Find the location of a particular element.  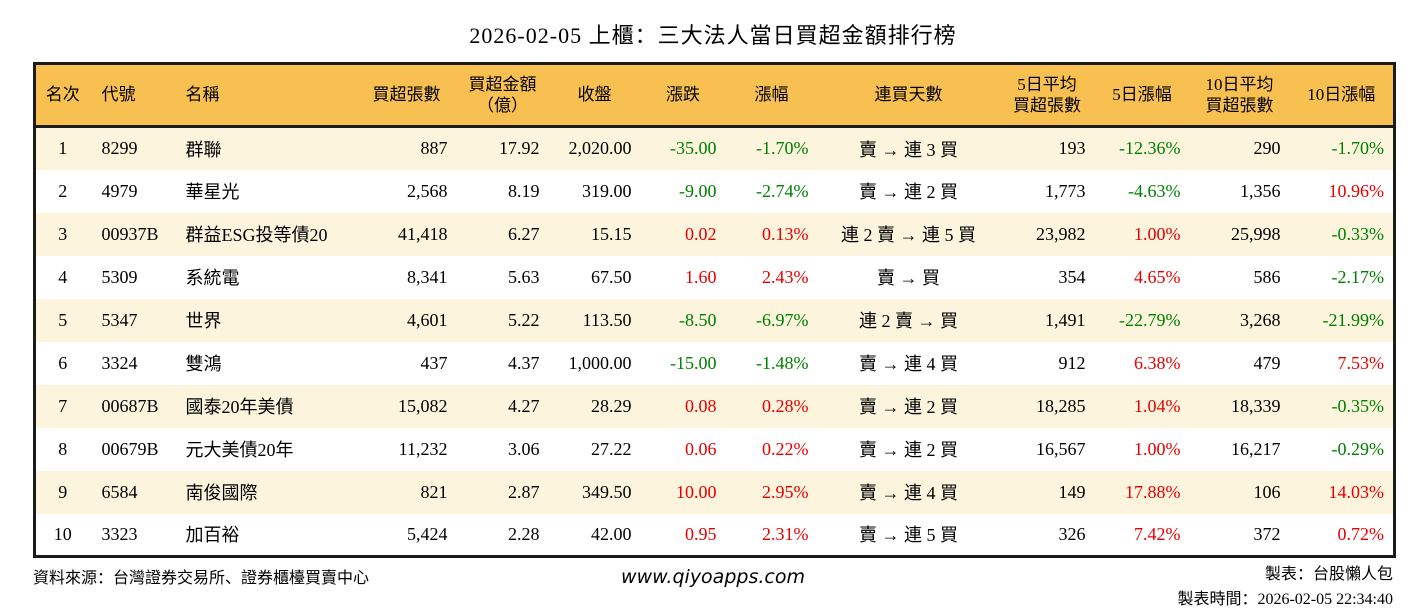

cell-pct5: 6.38% is located at coordinates (1157, 362).